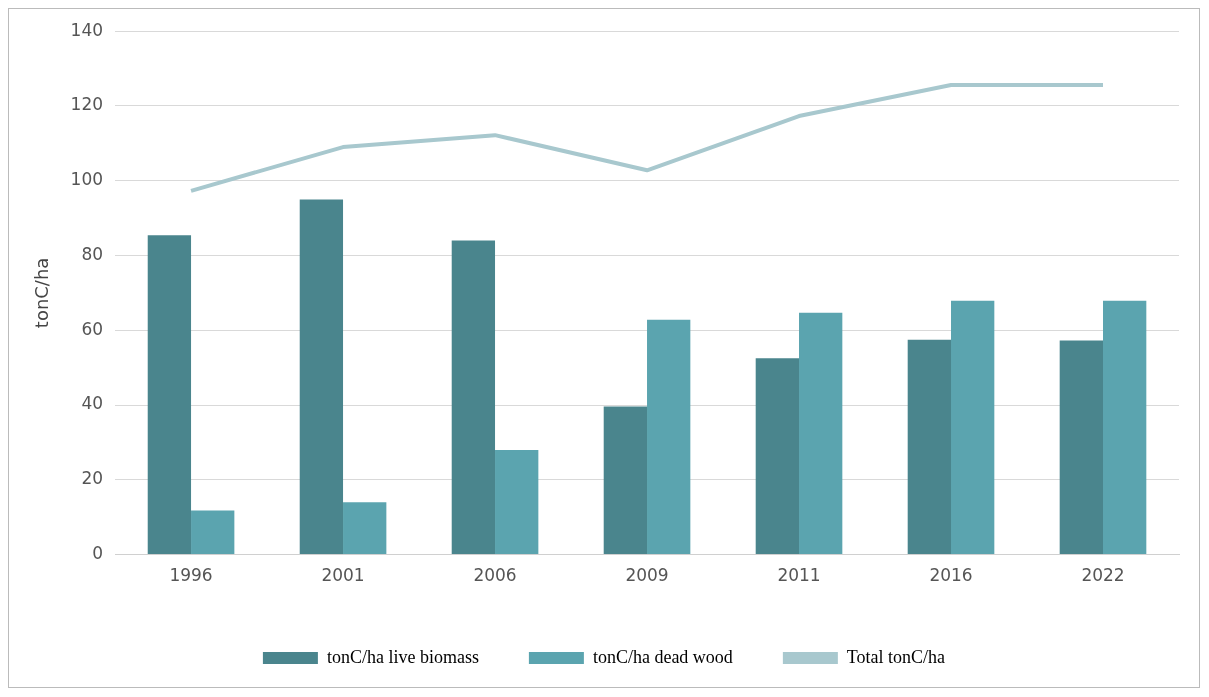 The width and height of the screenshot is (1209, 697). What do you see at coordinates (92, 328) in the screenshot?
I see `y-tick-label: 60` at bounding box center [92, 328].